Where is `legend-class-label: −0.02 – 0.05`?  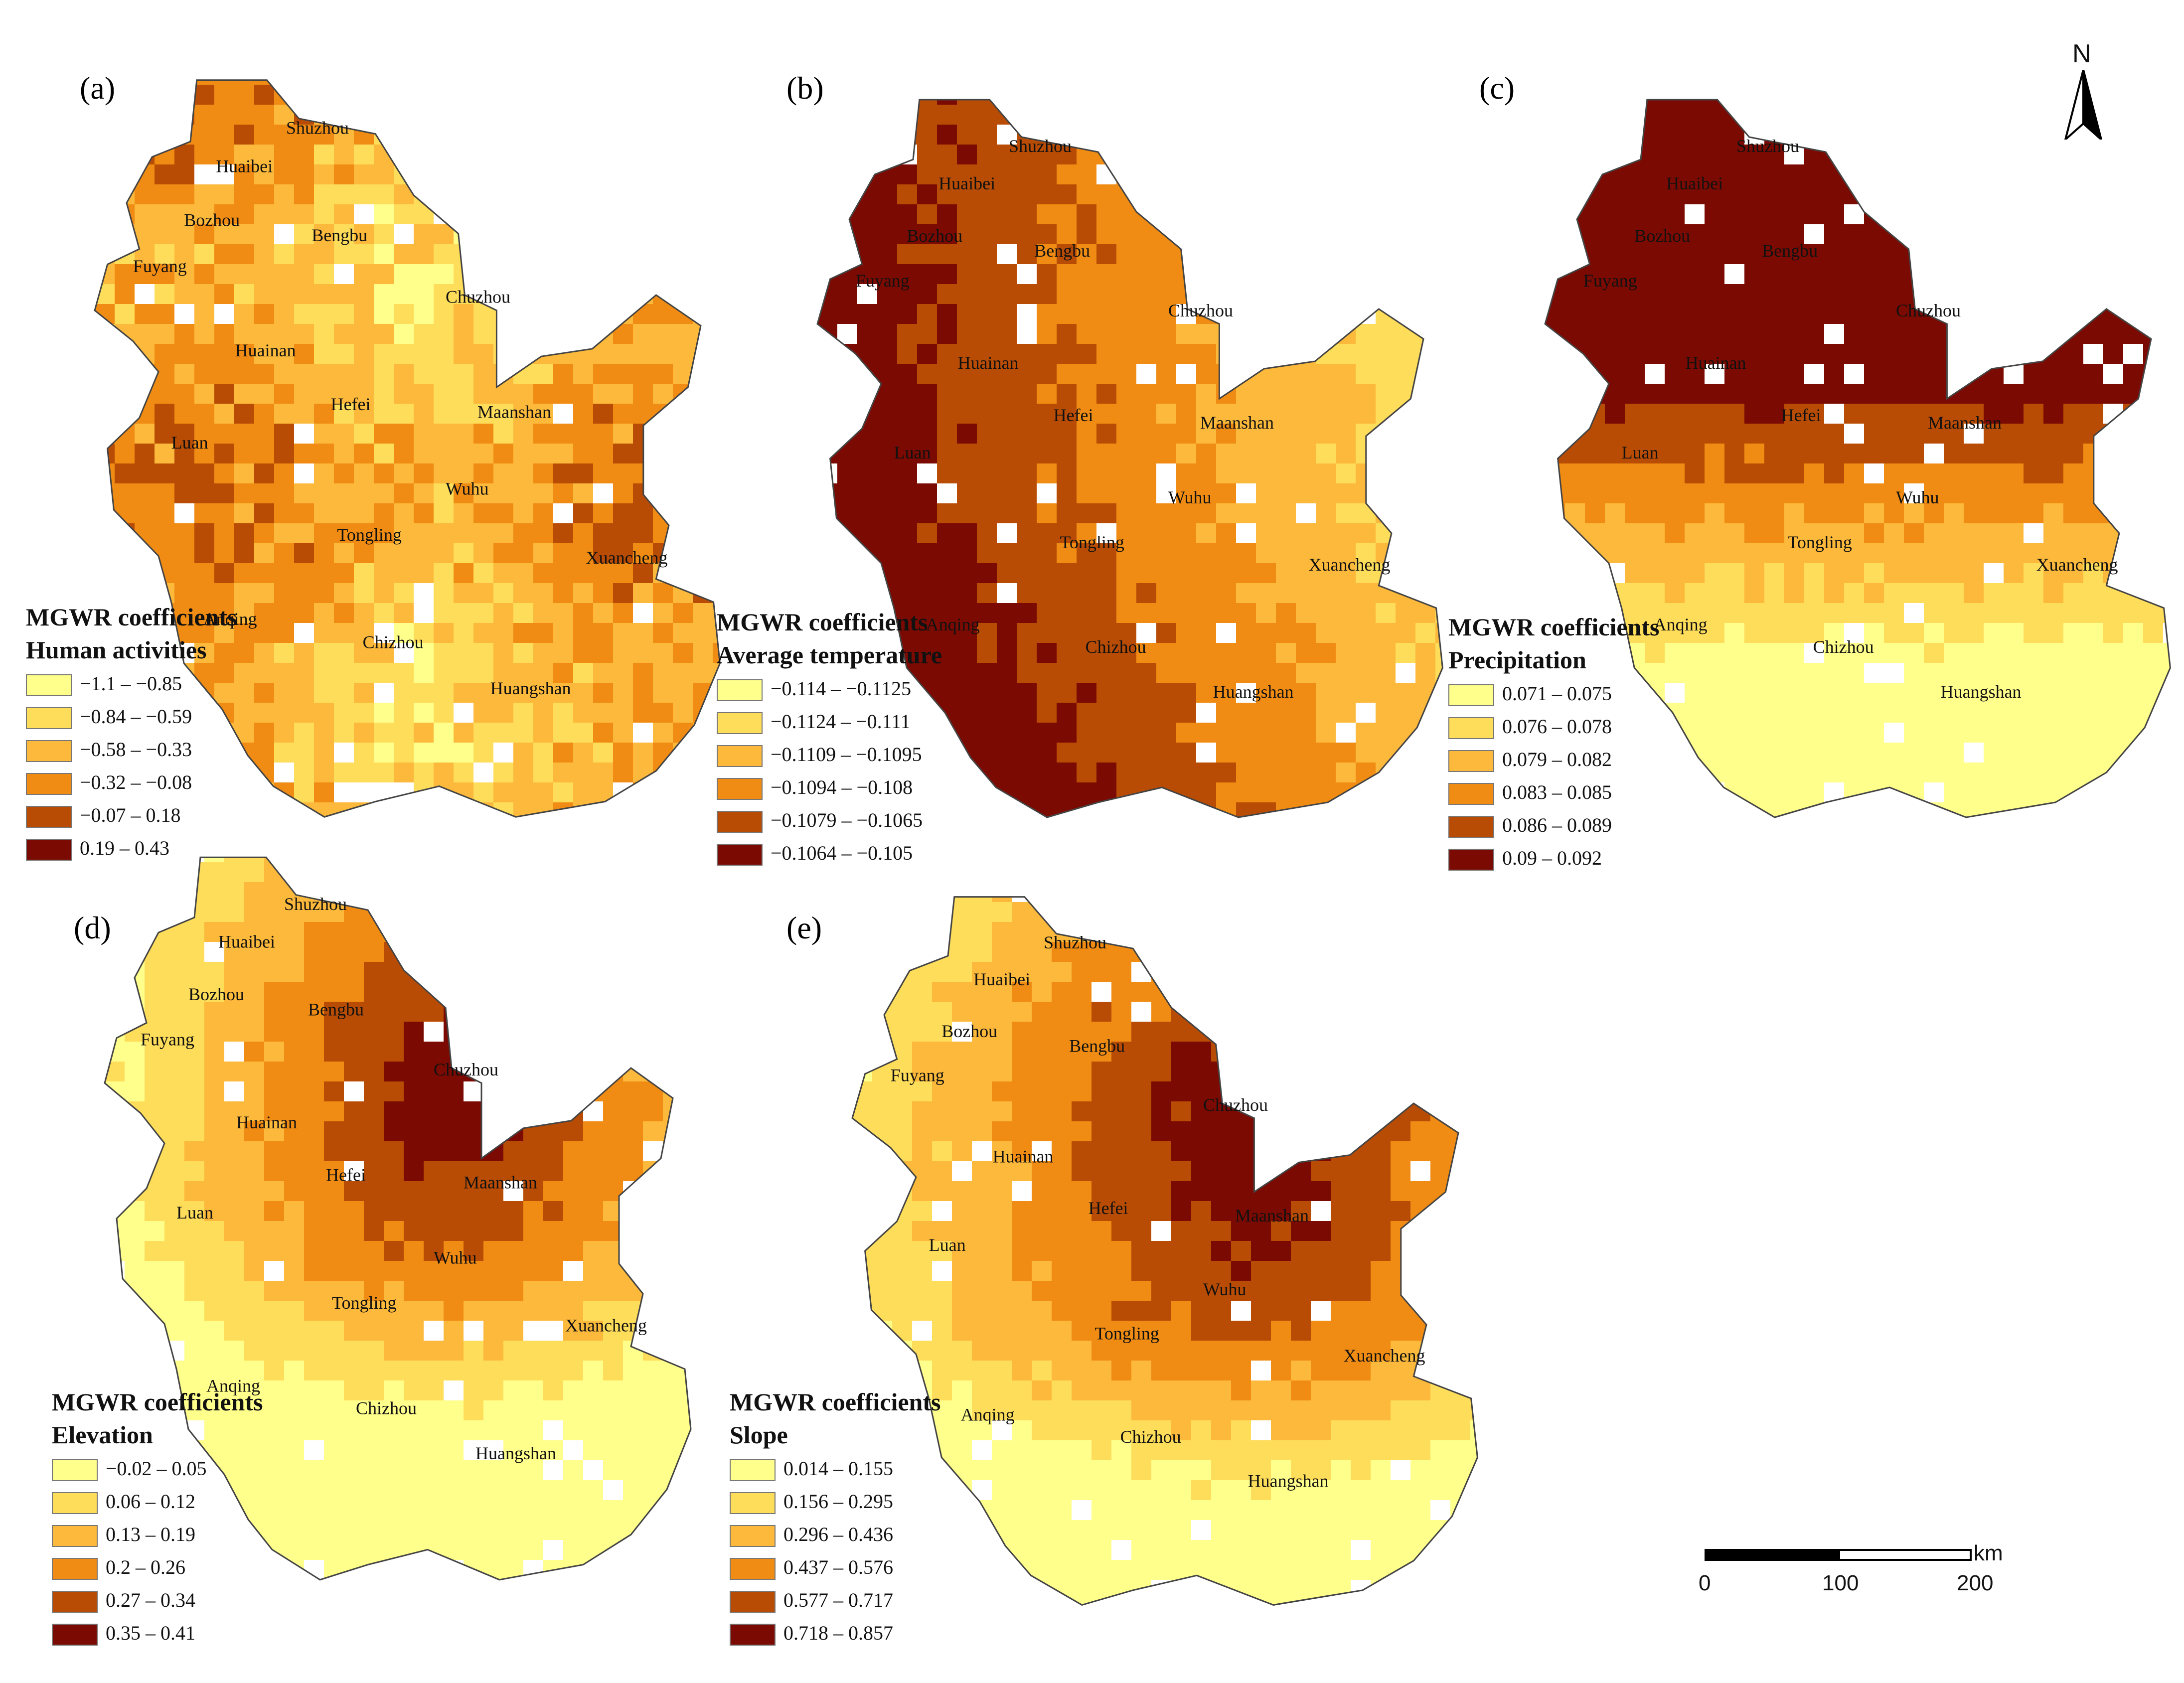
legend-class-label: −0.02 – 0.05 is located at coordinates (156, 1468).